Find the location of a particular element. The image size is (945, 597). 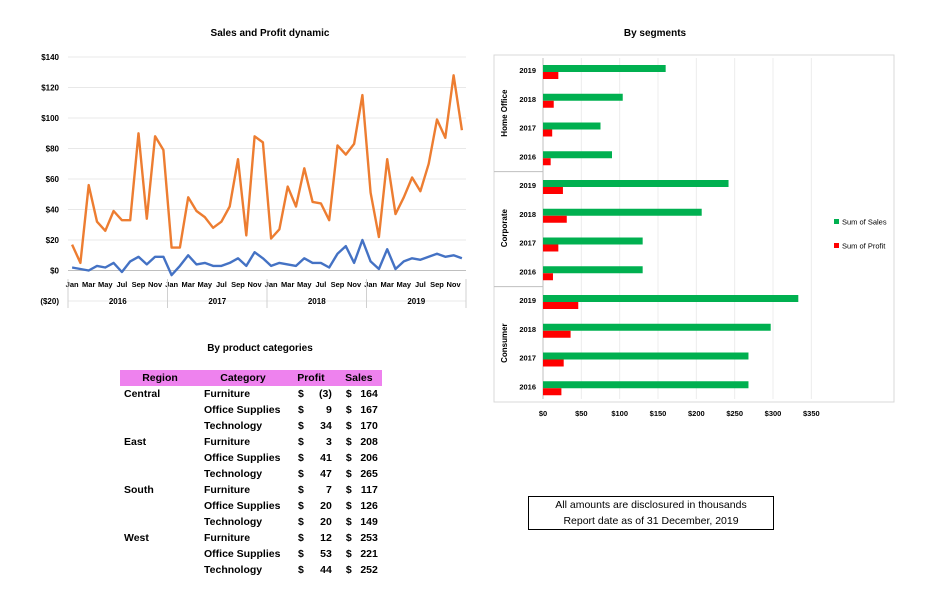

segment-label: Corporate is located at coordinates (504, 227).